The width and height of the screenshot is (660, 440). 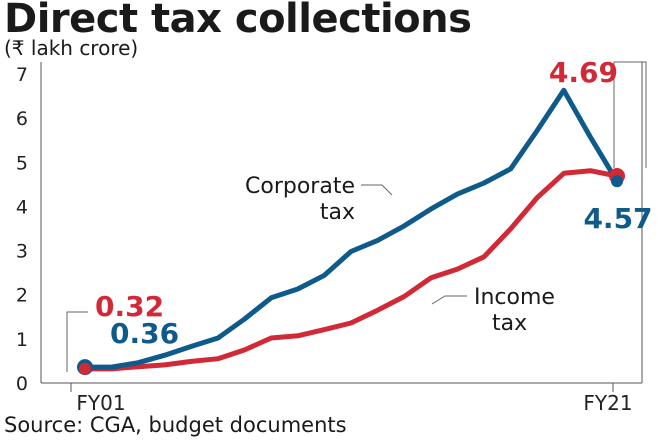 I want to click on leader-start-values, so click(x=77, y=341).